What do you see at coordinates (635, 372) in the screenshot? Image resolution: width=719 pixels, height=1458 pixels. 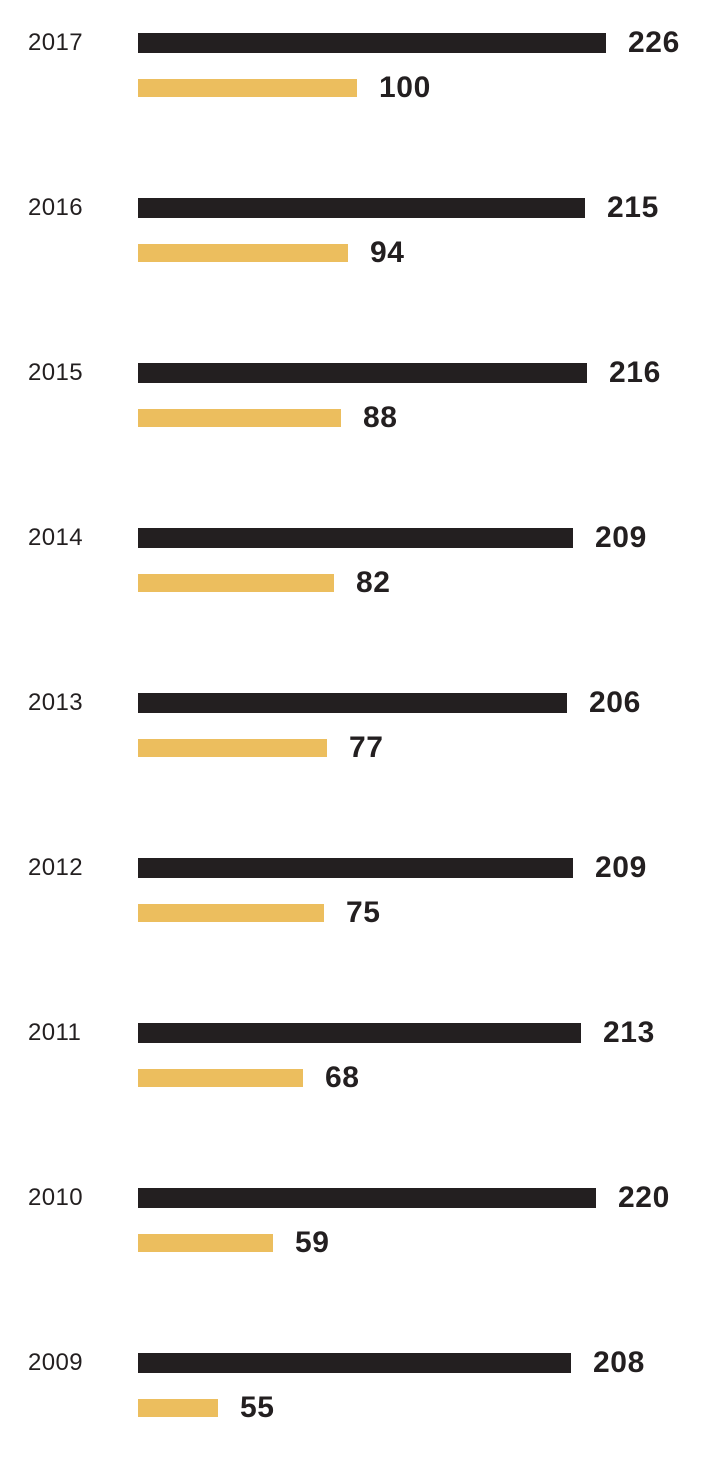 I see `primary-value-label: 216` at bounding box center [635, 372].